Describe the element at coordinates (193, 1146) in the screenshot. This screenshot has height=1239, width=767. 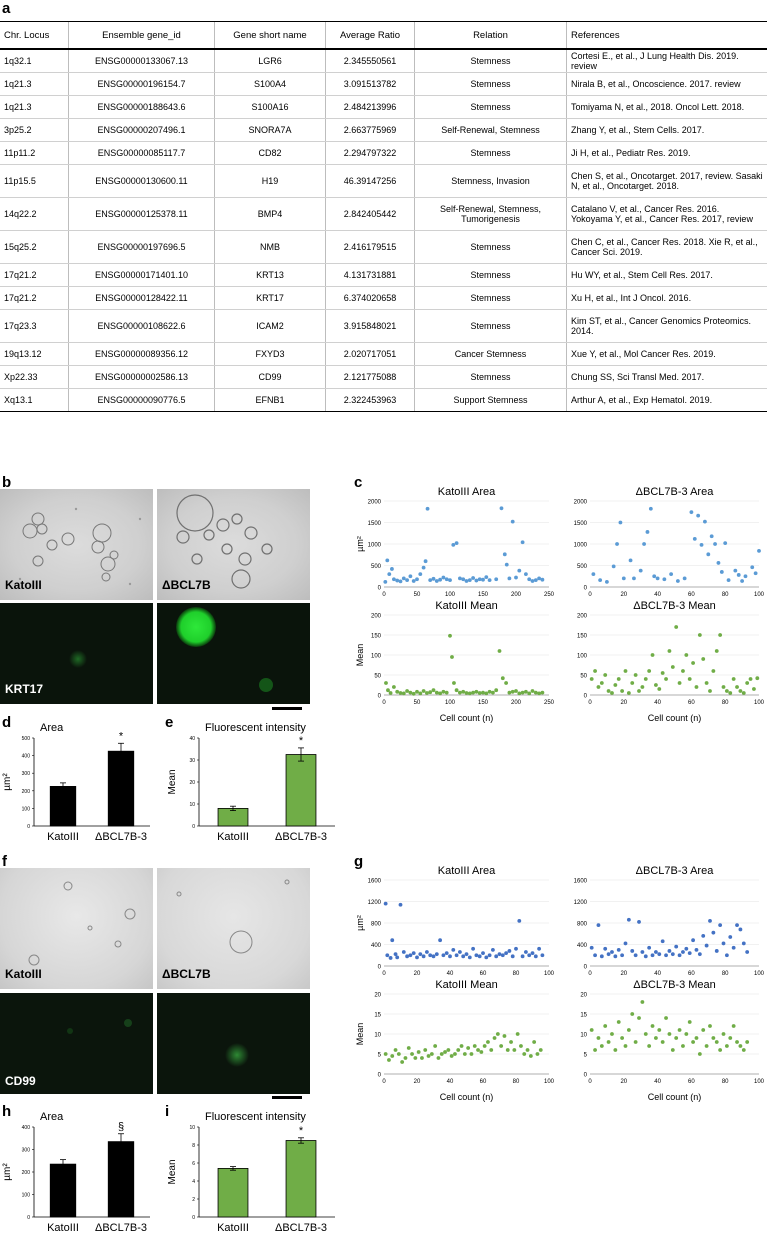
I see `y-tick-label: 8` at that location.